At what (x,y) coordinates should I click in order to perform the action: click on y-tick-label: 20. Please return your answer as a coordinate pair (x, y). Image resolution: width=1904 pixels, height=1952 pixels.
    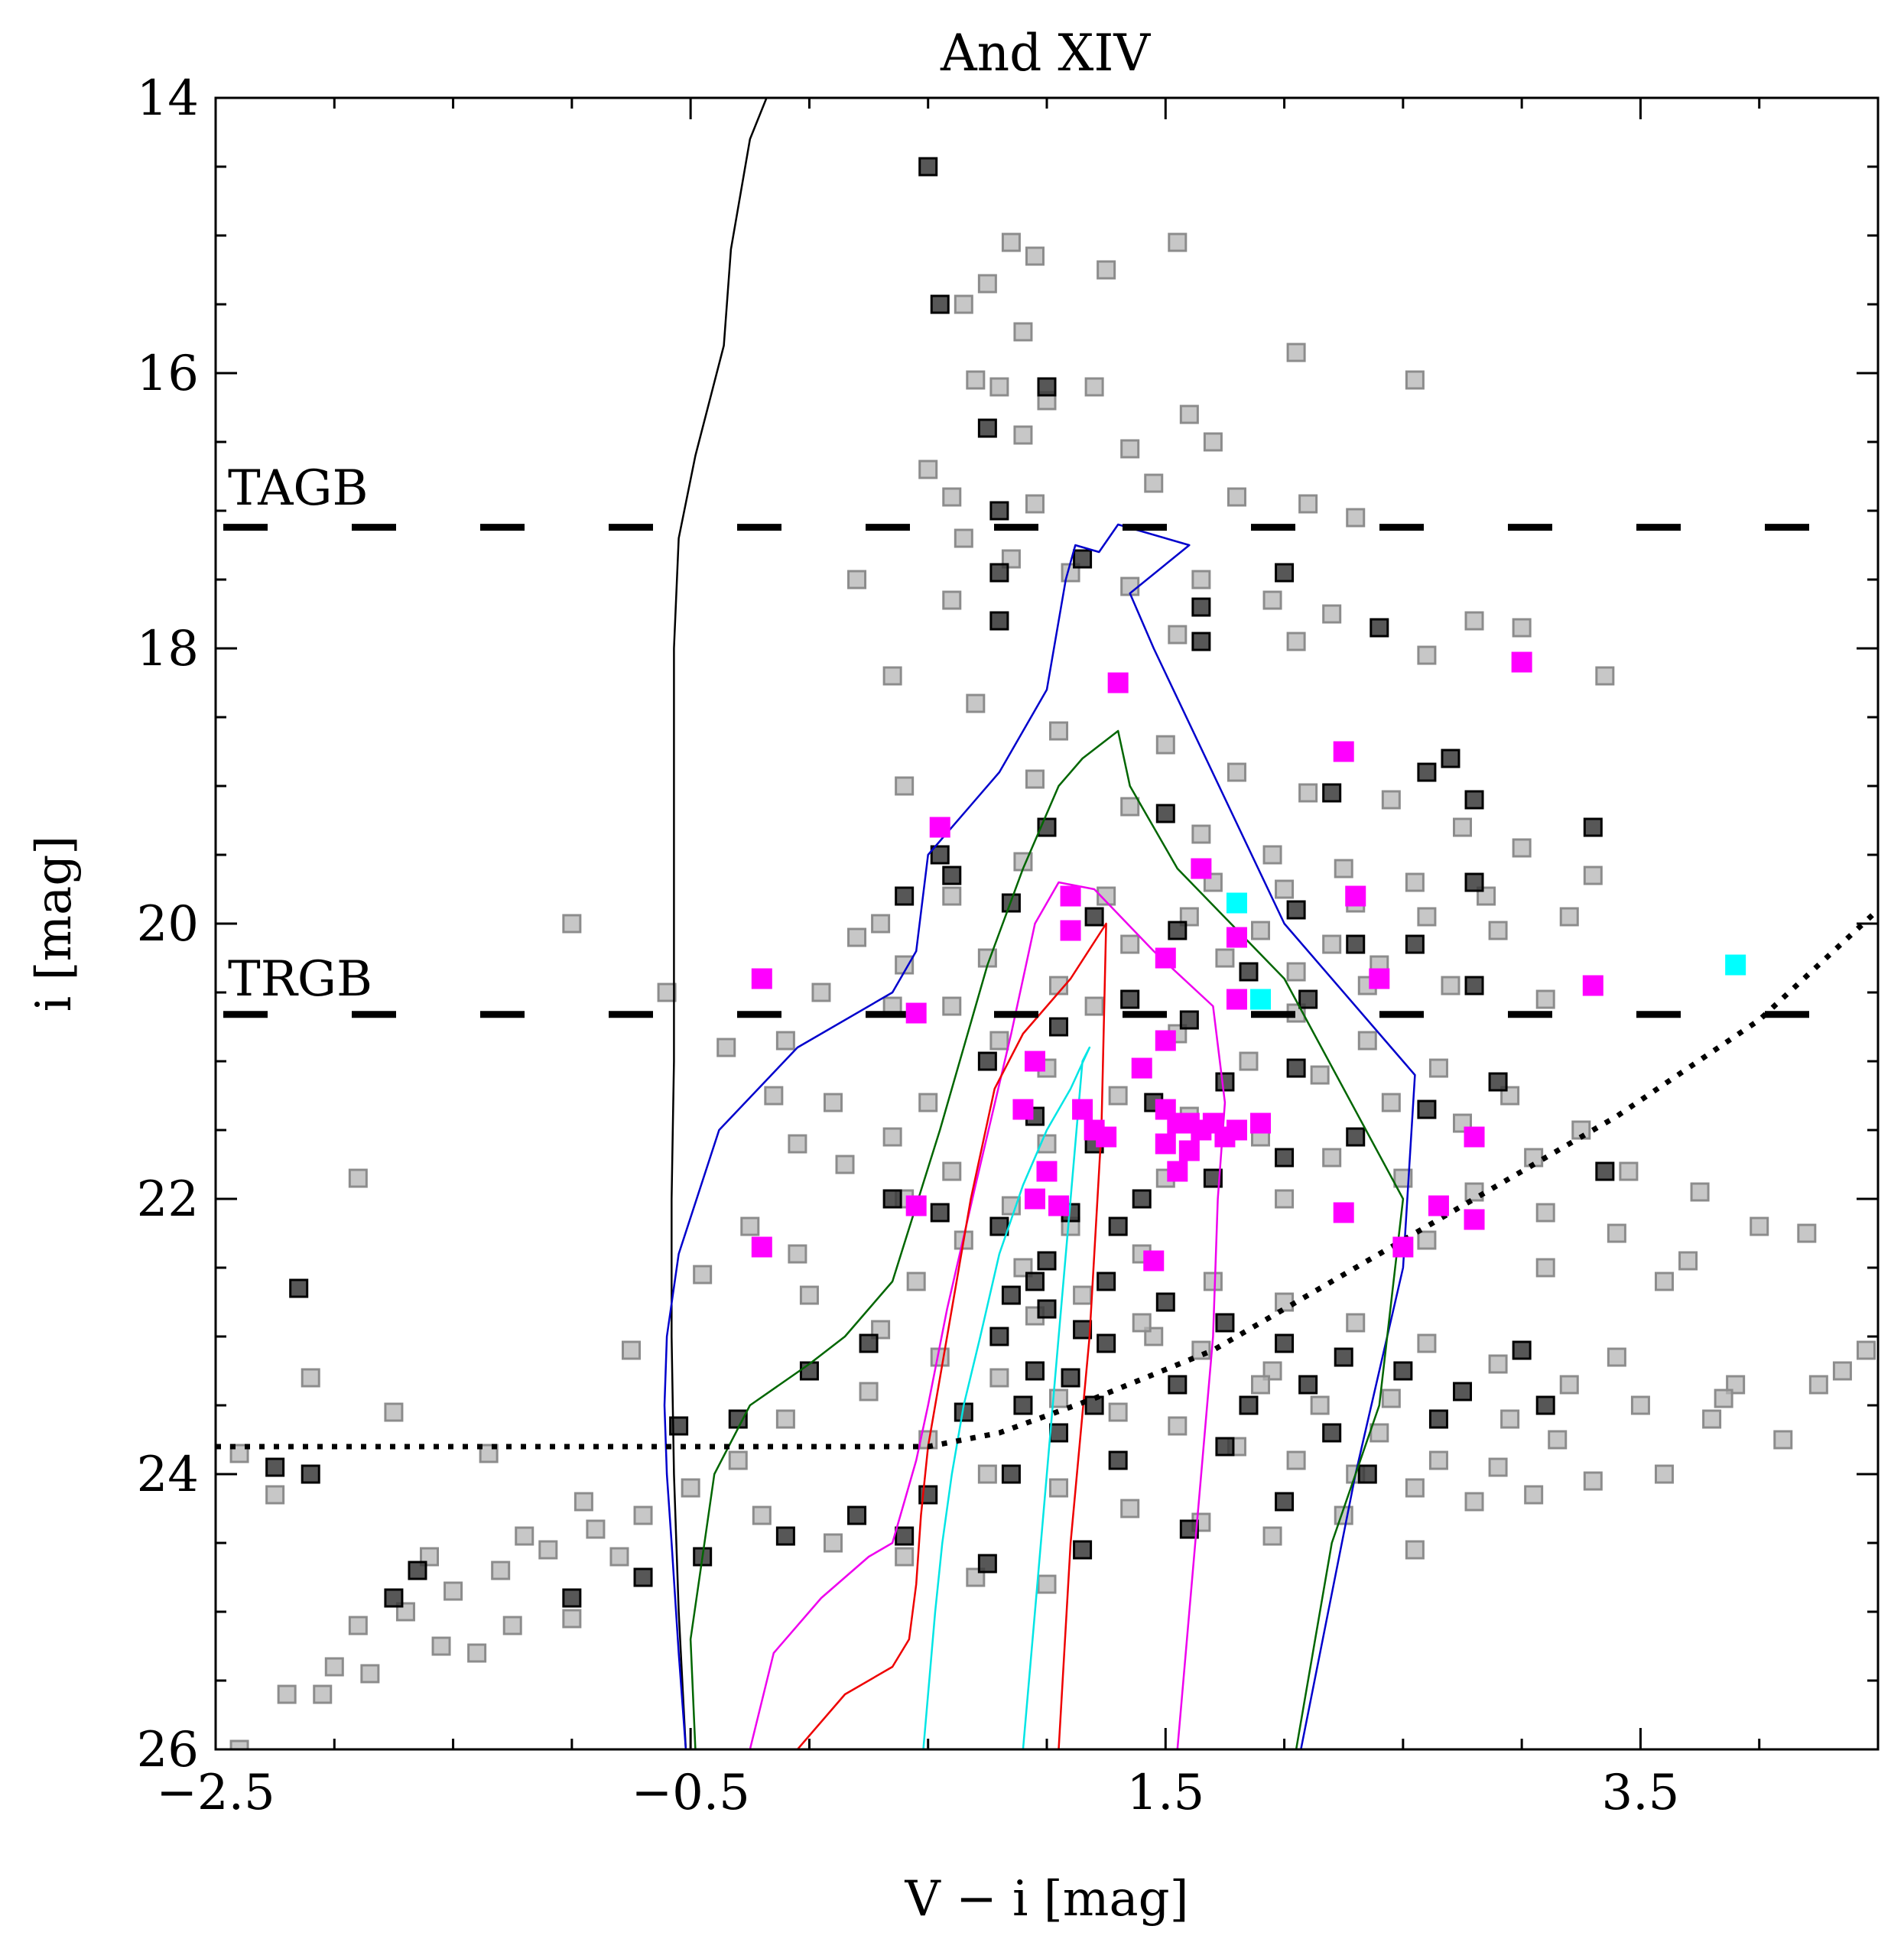
    Looking at the image, I should click on (168, 924).